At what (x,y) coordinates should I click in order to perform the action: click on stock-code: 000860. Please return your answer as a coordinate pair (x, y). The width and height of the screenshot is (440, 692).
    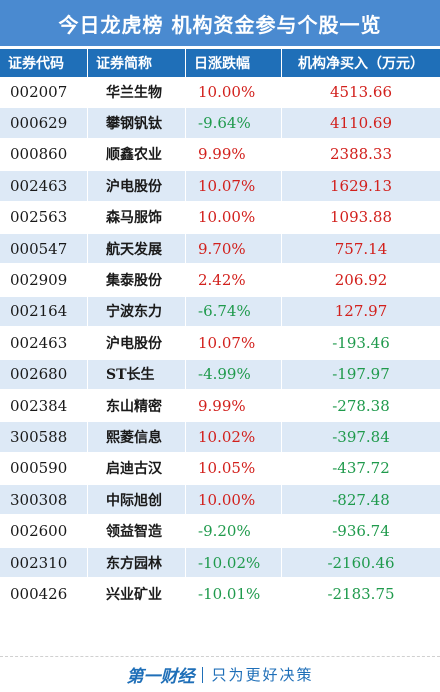
    Looking at the image, I should click on (44, 155).